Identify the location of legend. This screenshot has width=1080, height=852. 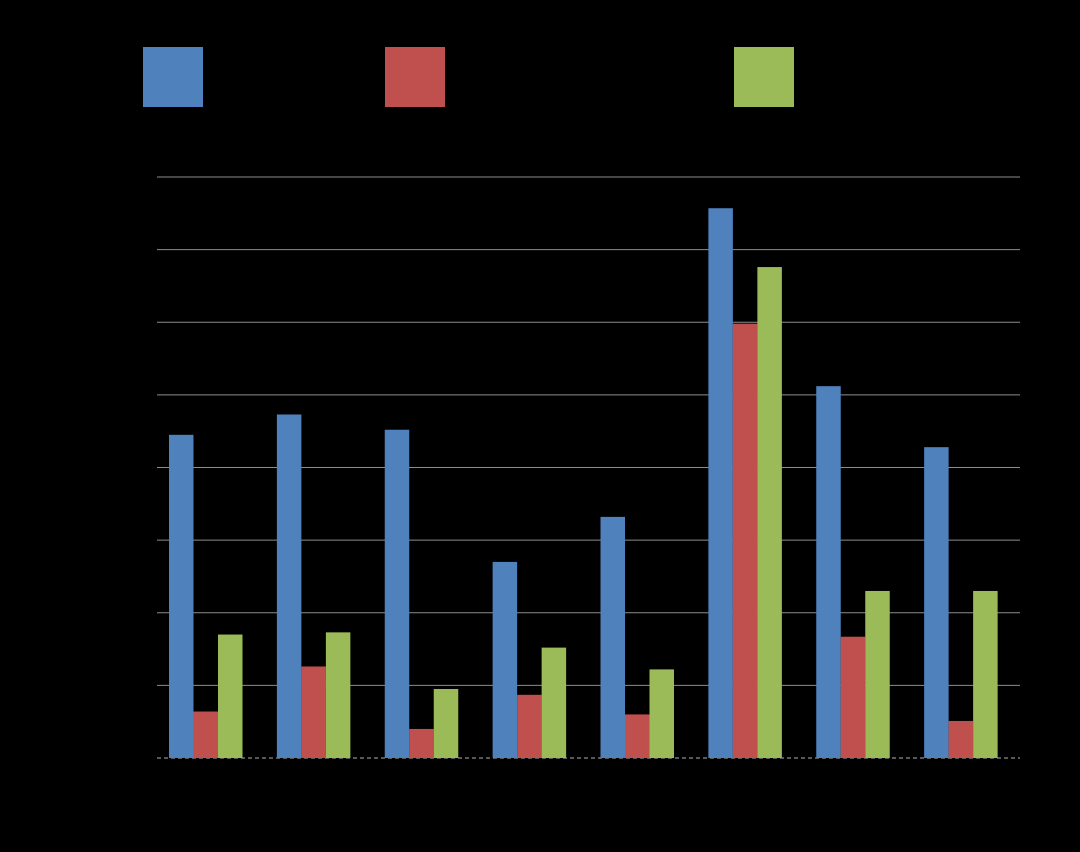
(468, 77).